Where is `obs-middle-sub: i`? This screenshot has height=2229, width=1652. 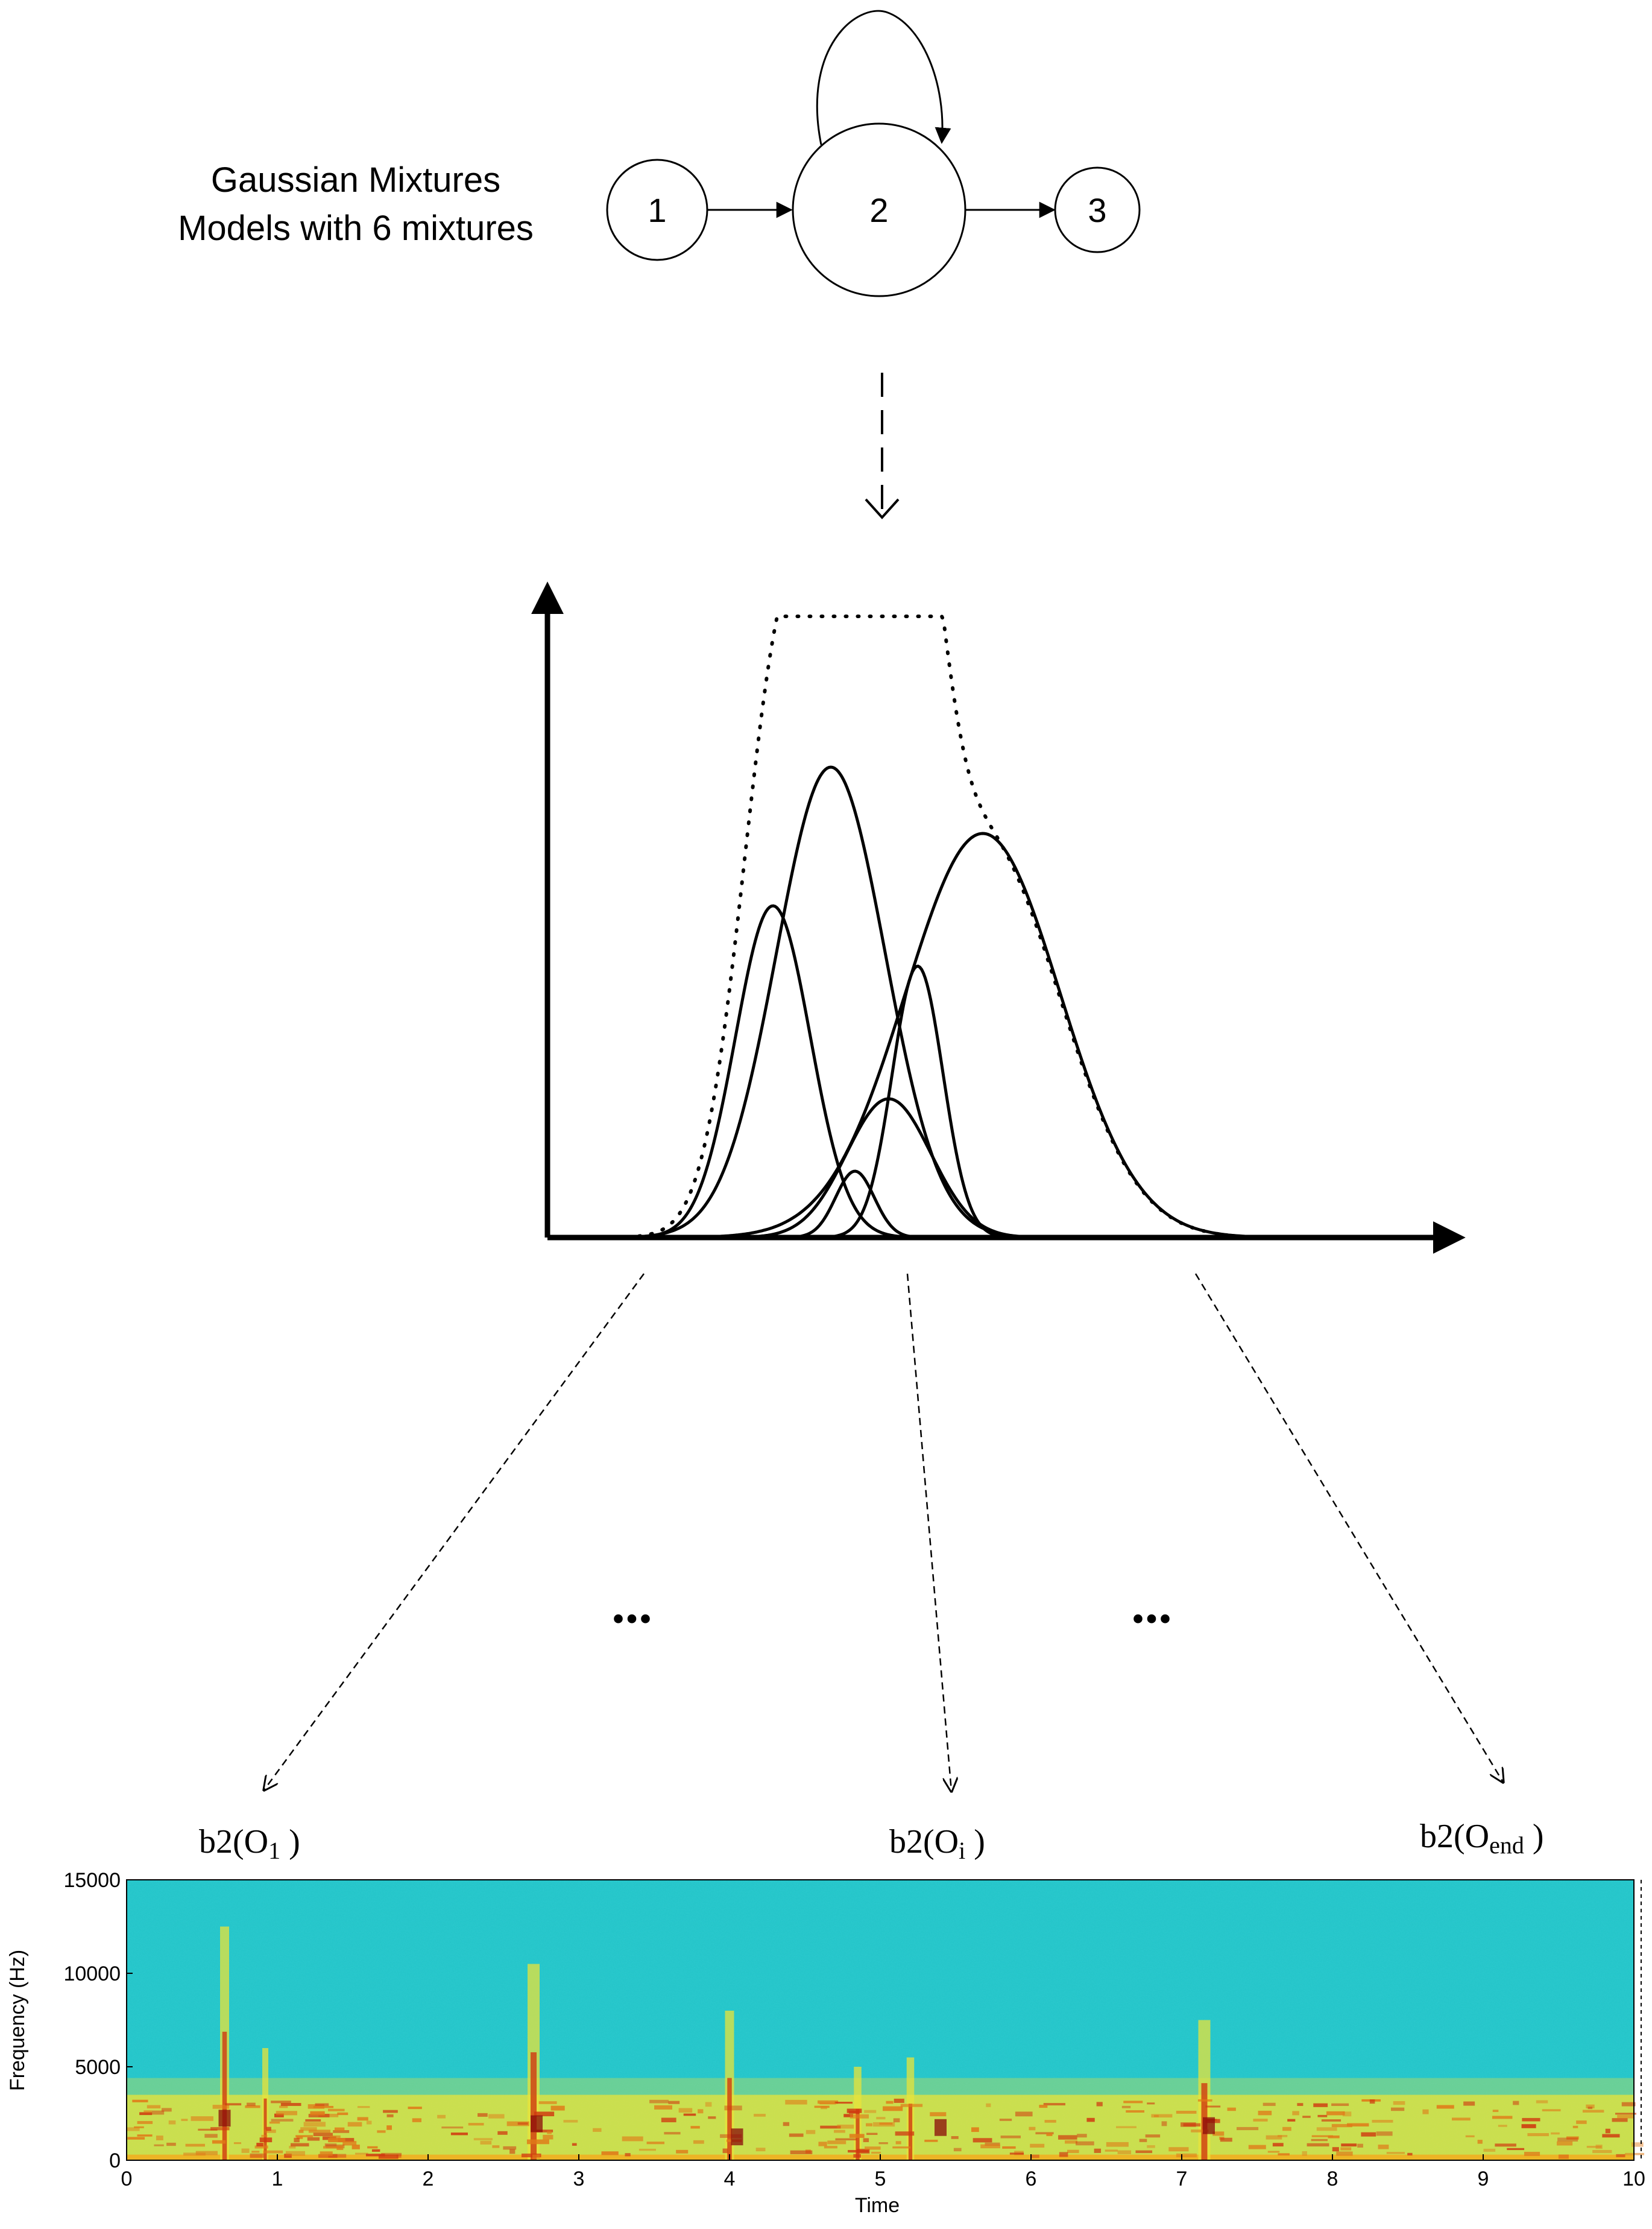 obs-middle-sub: i is located at coordinates (962, 1851).